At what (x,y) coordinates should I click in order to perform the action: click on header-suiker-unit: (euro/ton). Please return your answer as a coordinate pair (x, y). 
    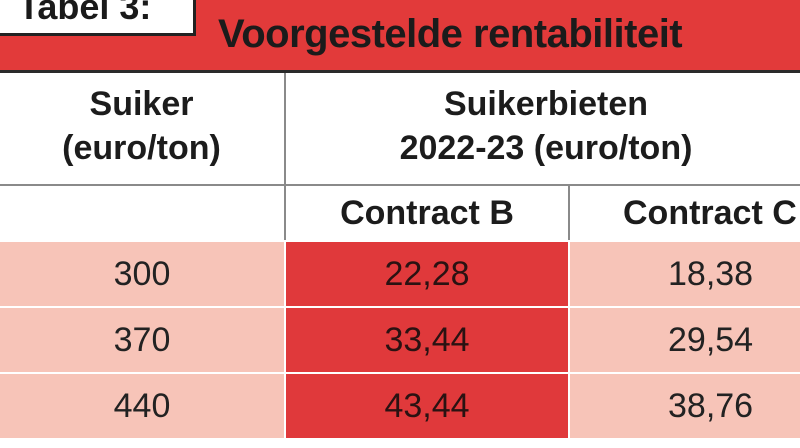
    Looking at the image, I should click on (141, 148).